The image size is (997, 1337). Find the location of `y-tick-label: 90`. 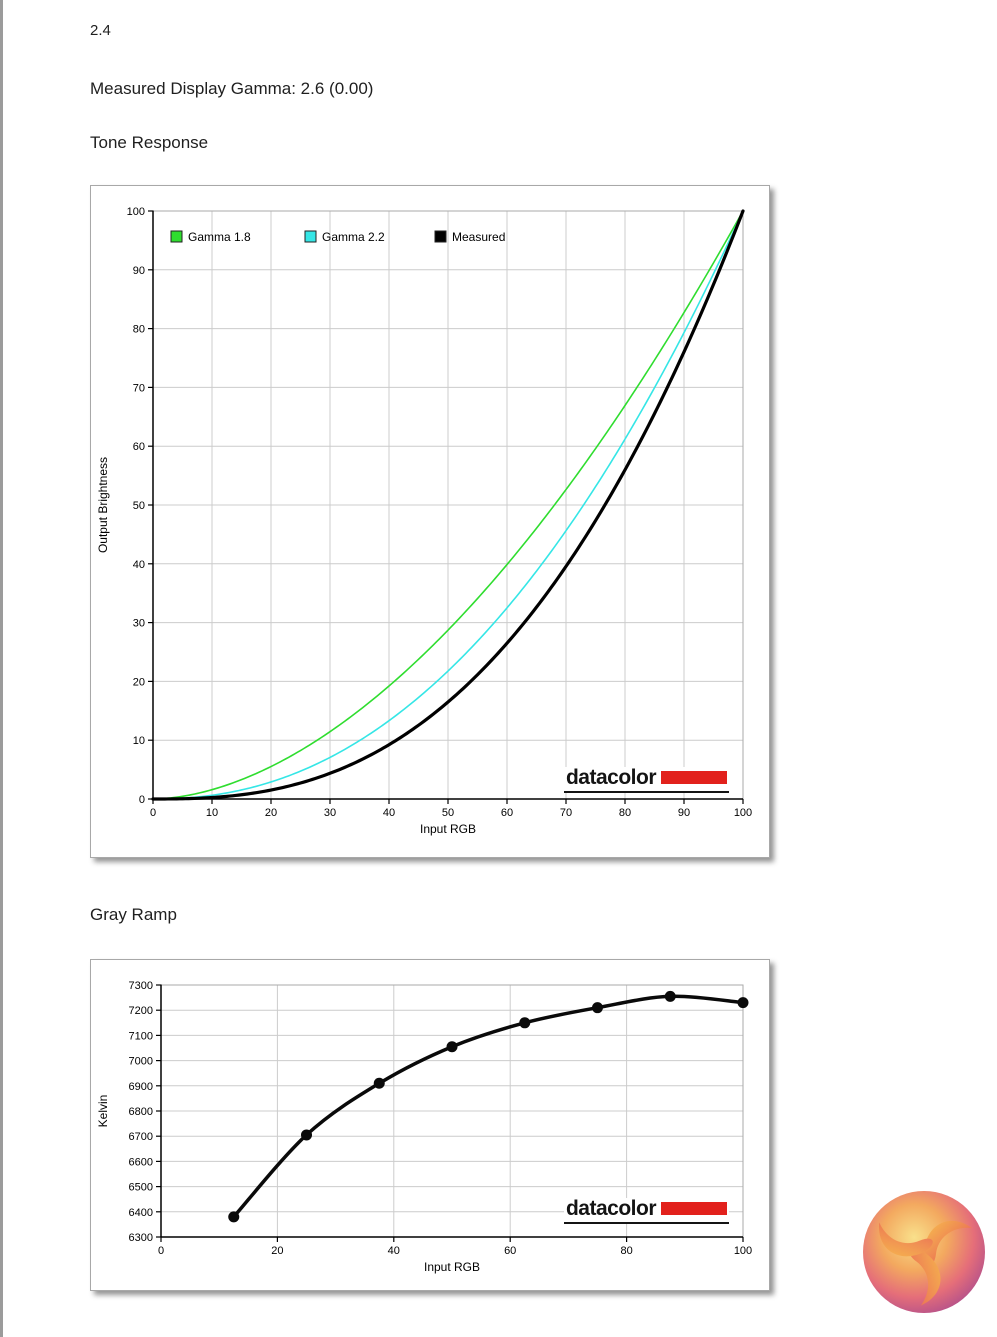

y-tick-label: 90 is located at coordinates (139, 271).